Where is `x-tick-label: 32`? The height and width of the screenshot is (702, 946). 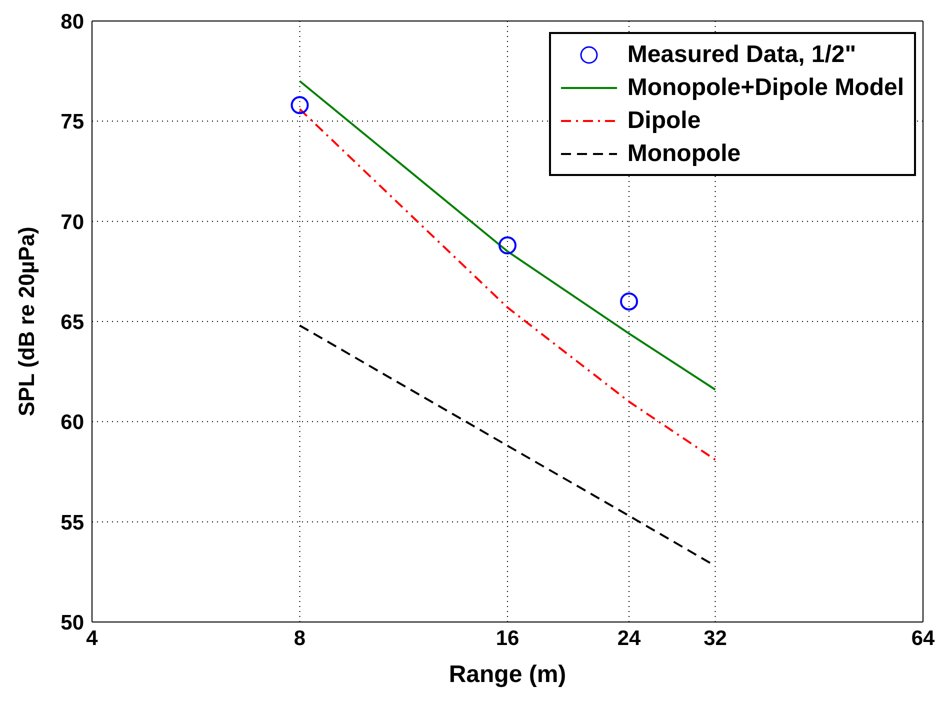 x-tick-label: 32 is located at coordinates (715, 638).